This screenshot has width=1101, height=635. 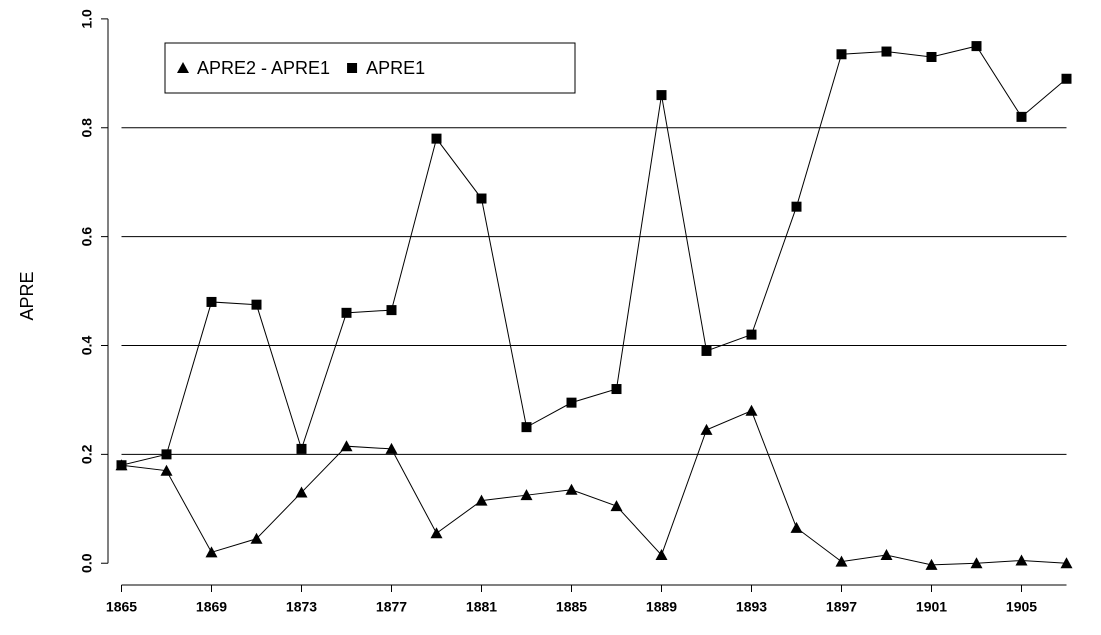 What do you see at coordinates (87, 454) in the screenshot?
I see `y-tick-label: 0.2` at bounding box center [87, 454].